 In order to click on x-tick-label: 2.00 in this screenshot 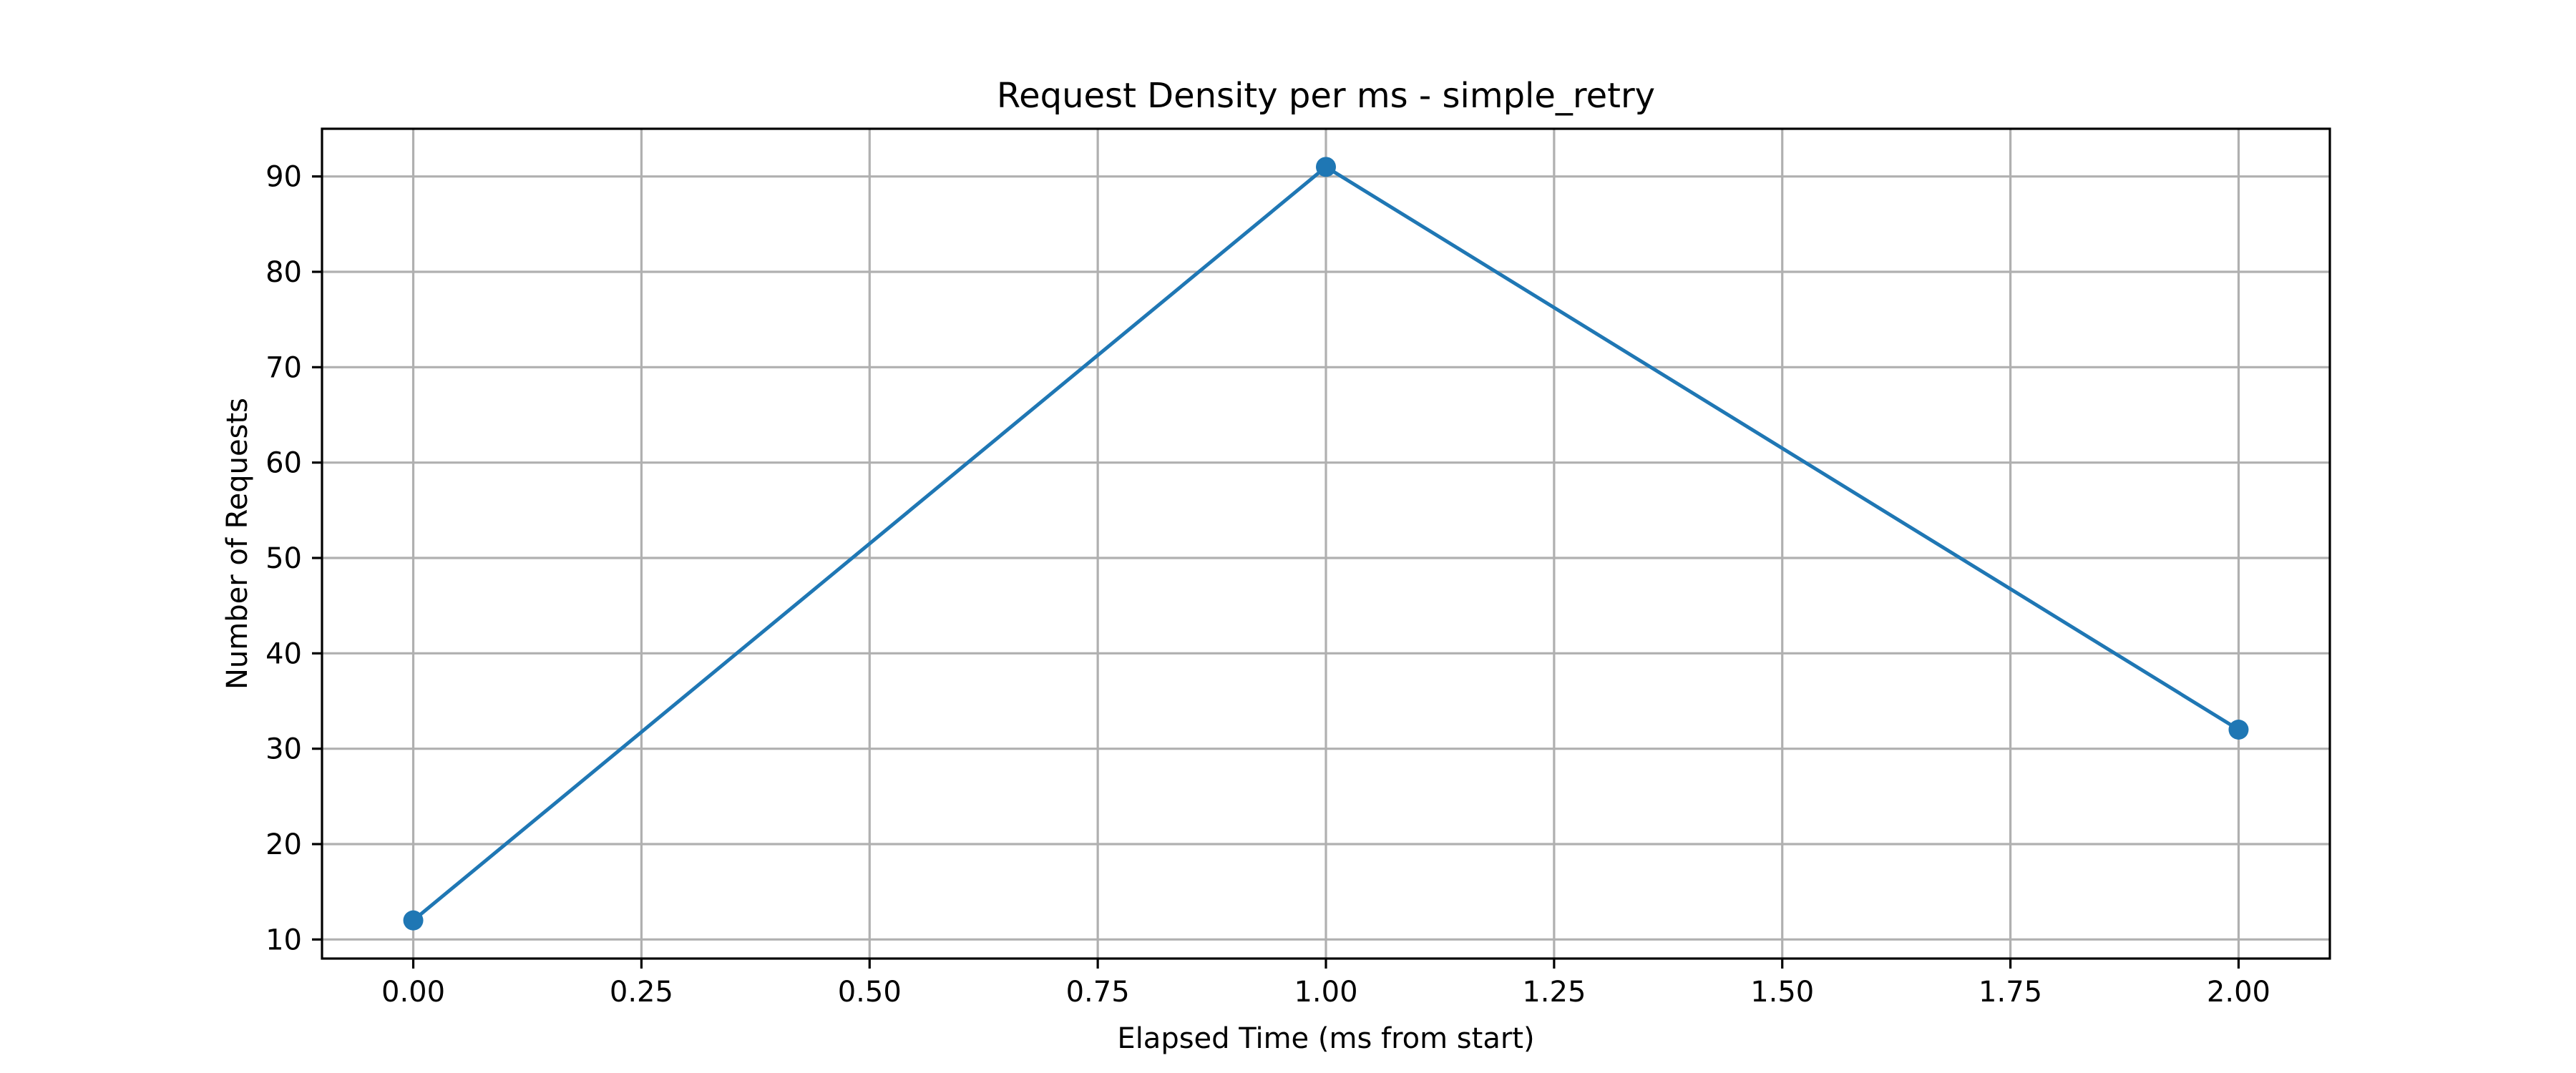, I will do `click(2238, 993)`.